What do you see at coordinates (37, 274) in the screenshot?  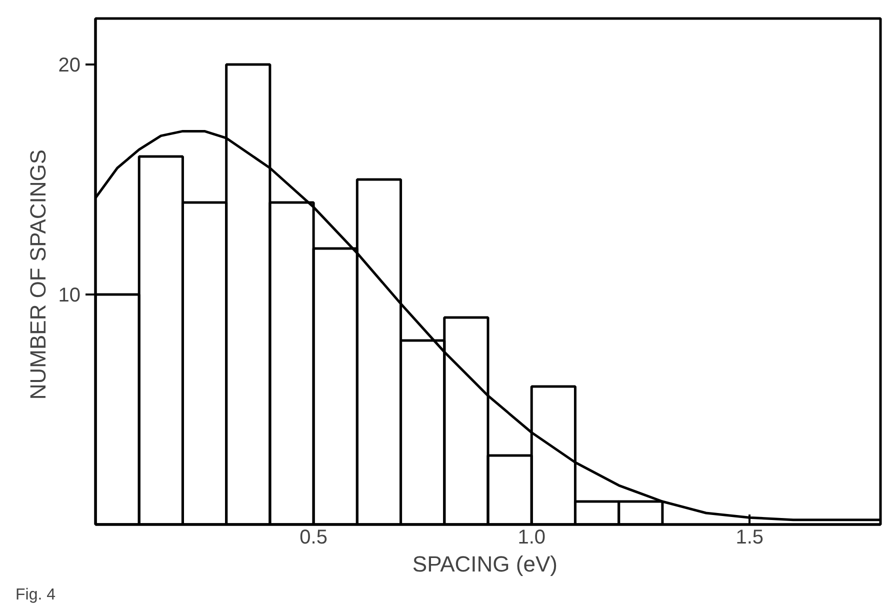 I see `y-axis-title: NUMBER OF SPACINGS` at bounding box center [37, 274].